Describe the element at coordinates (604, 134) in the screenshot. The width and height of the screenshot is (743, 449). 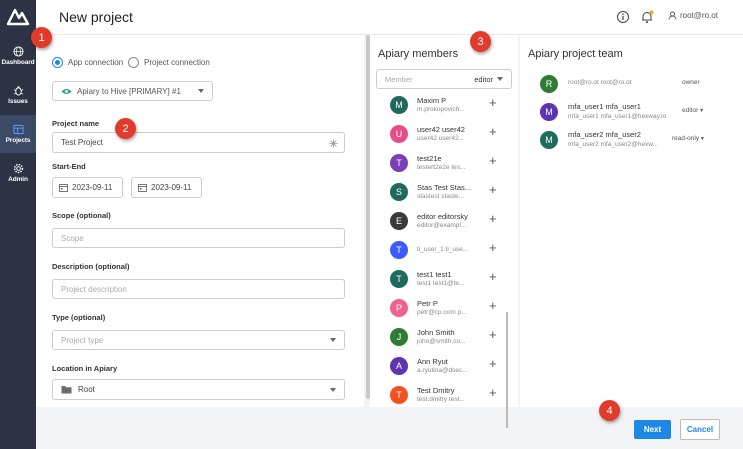
I see `team-member-name: mfa_user2 mfa_user2` at that location.